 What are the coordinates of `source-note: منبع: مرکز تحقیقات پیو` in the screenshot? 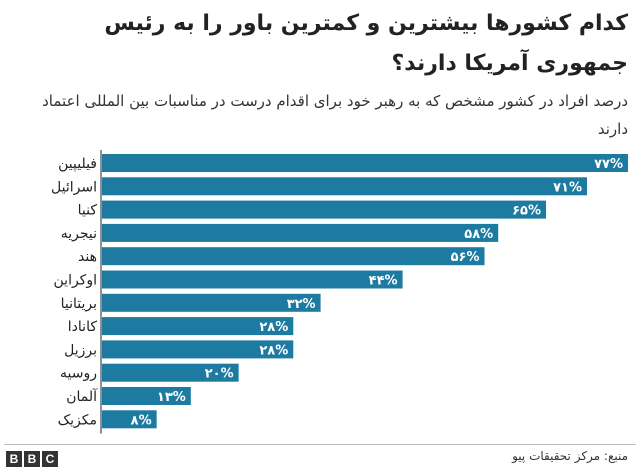 It's located at (570, 456).